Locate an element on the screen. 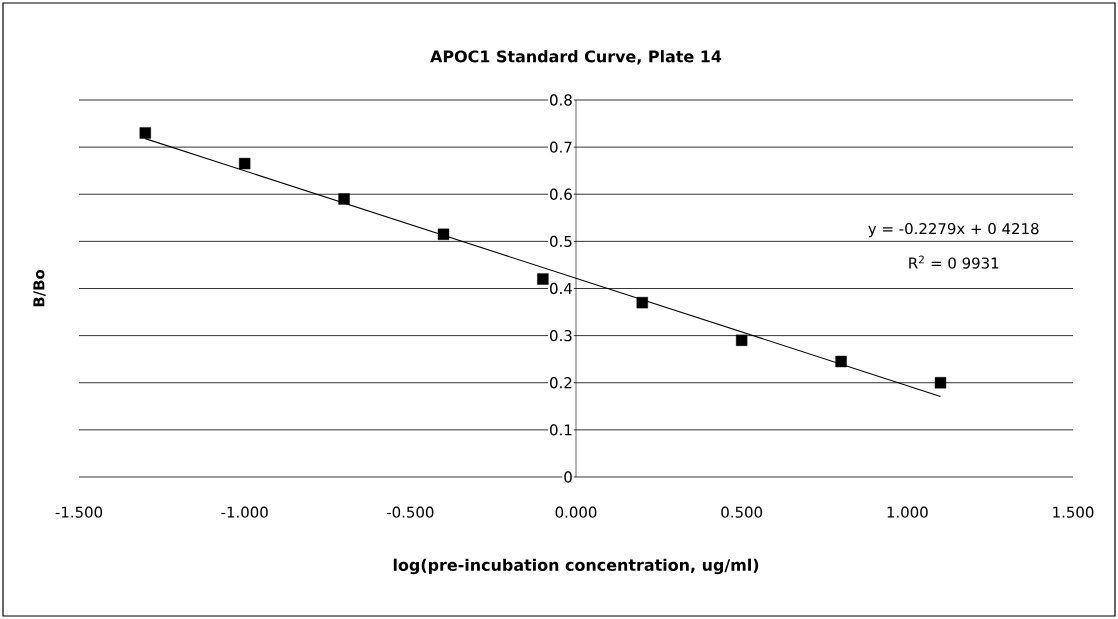  x-tick-label: -1.500 is located at coordinates (79, 512).